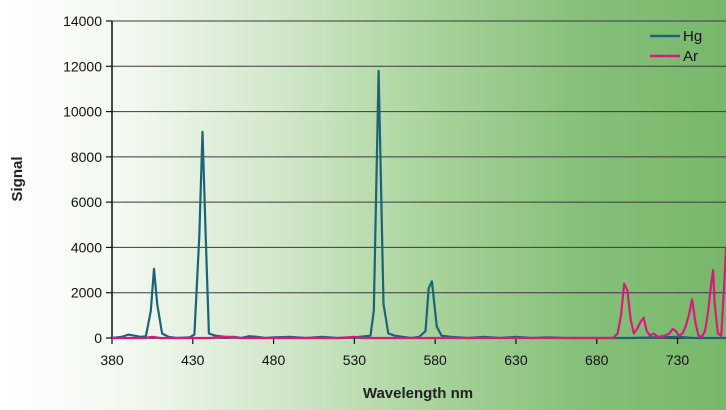 This screenshot has height=410, width=726. I want to click on y-axis-title: Signal, so click(17, 178).